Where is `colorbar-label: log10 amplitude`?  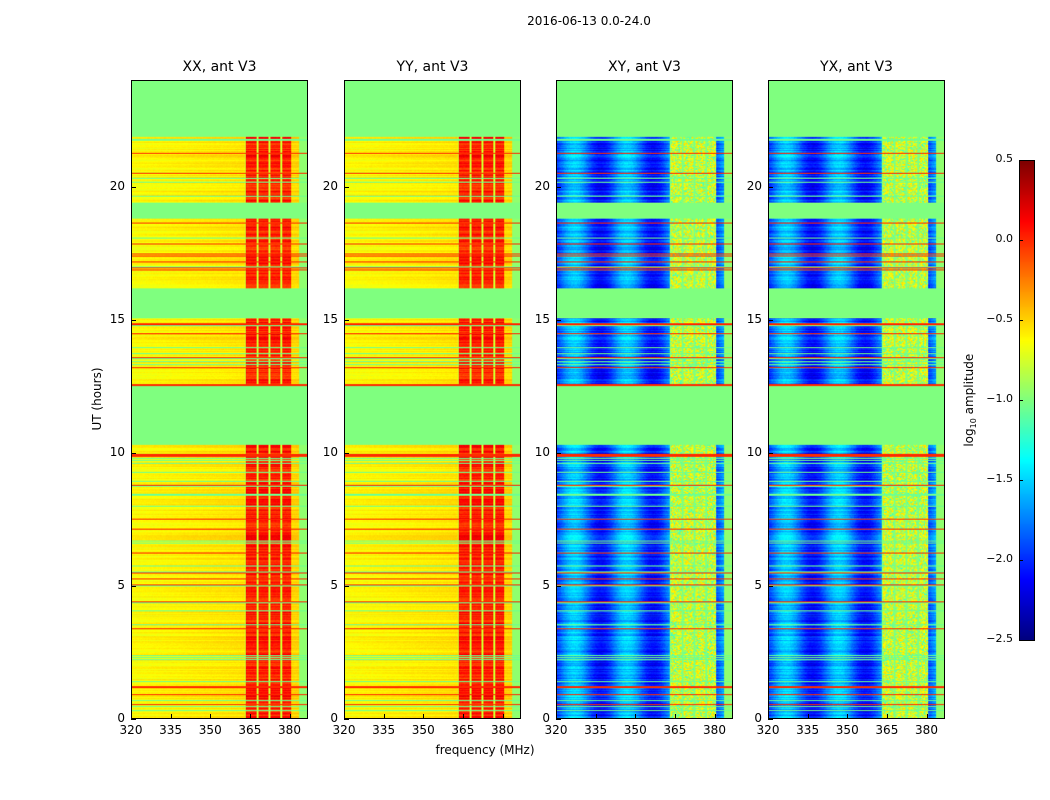 colorbar-label: log10 amplitude is located at coordinates (970, 400).